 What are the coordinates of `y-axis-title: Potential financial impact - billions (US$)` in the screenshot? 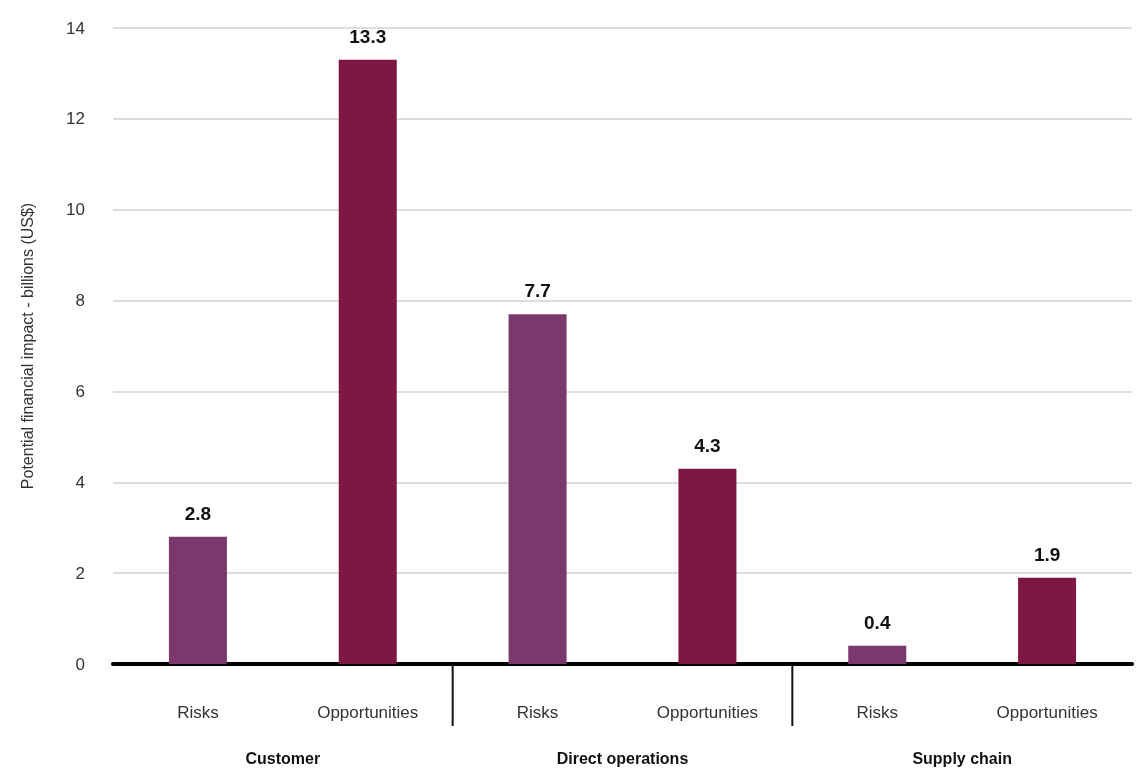 It's located at (27, 346).